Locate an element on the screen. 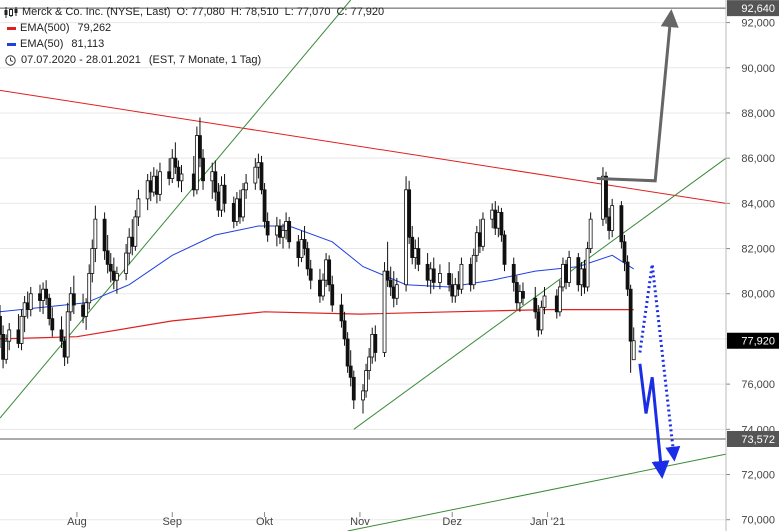 This screenshot has height=531, width=780. price-marker-label: 92,640 is located at coordinates (758, 9).